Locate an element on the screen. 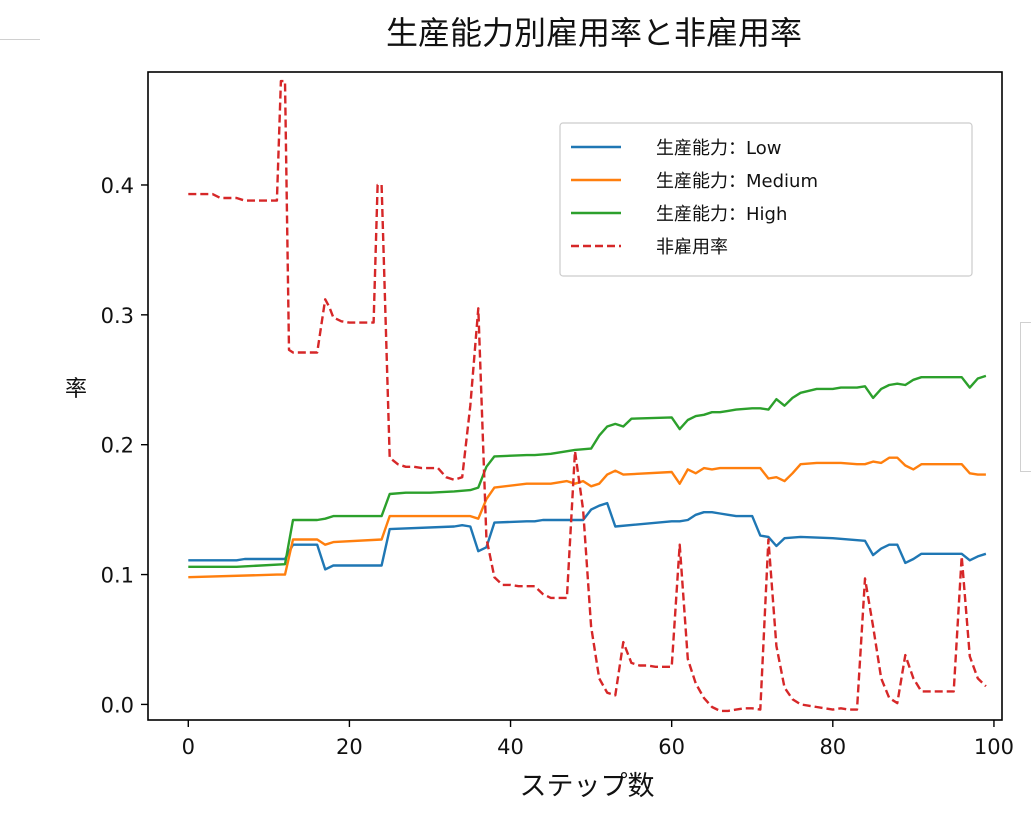  legend-label: 生産能力：Medium is located at coordinates (737, 181).